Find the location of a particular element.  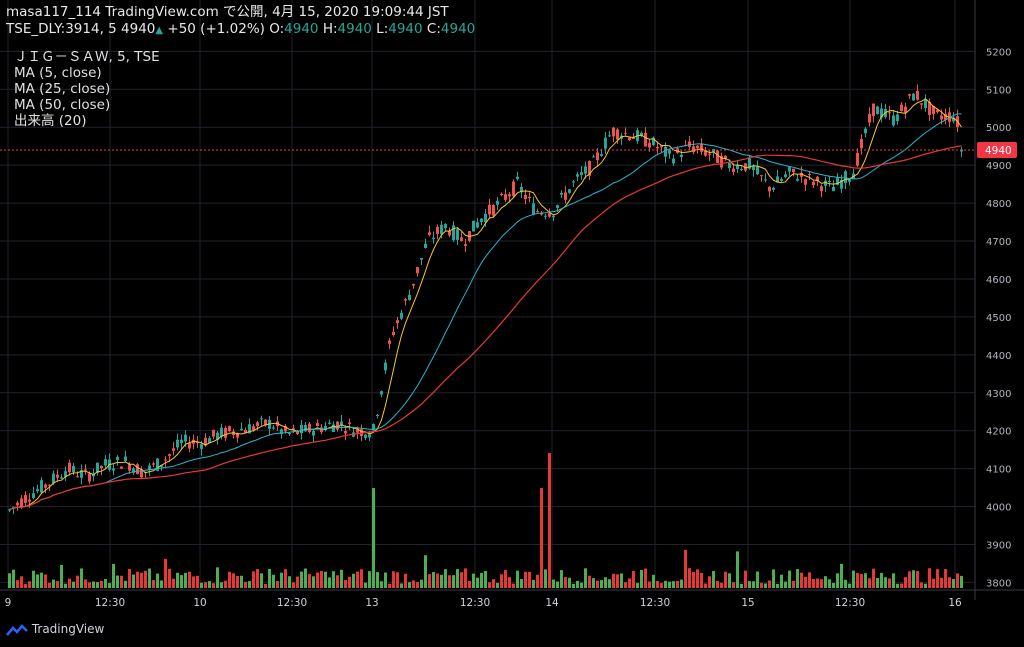

legend-ma50: MA (50, close) is located at coordinates (62, 105).